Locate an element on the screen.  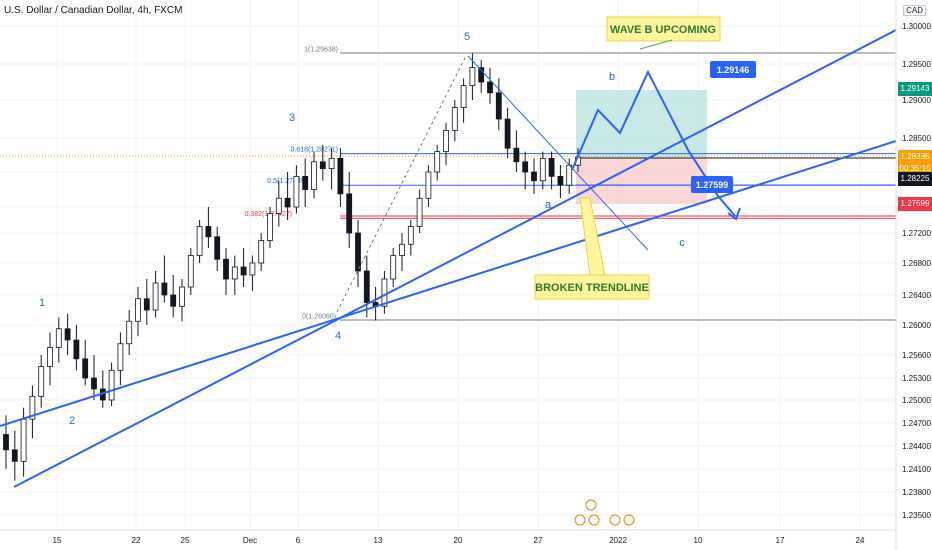
price-tick-label: 1.28500 is located at coordinates (916, 138).